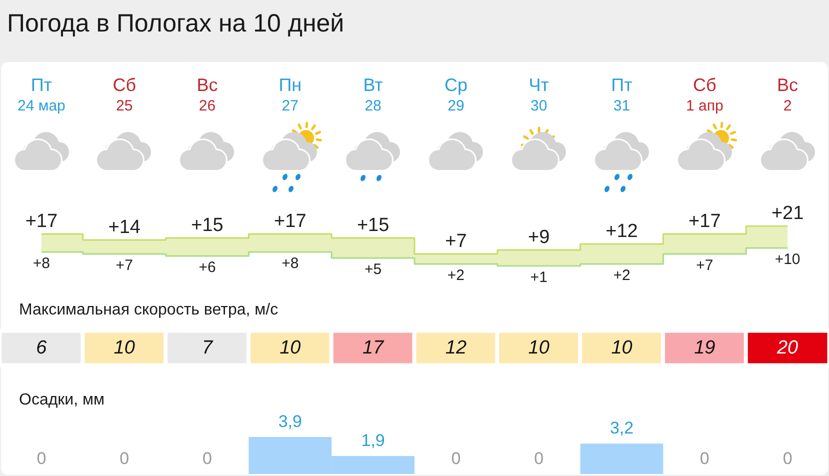  Describe the element at coordinates (539, 237) in the screenshot. I see `data-label: +9` at that location.